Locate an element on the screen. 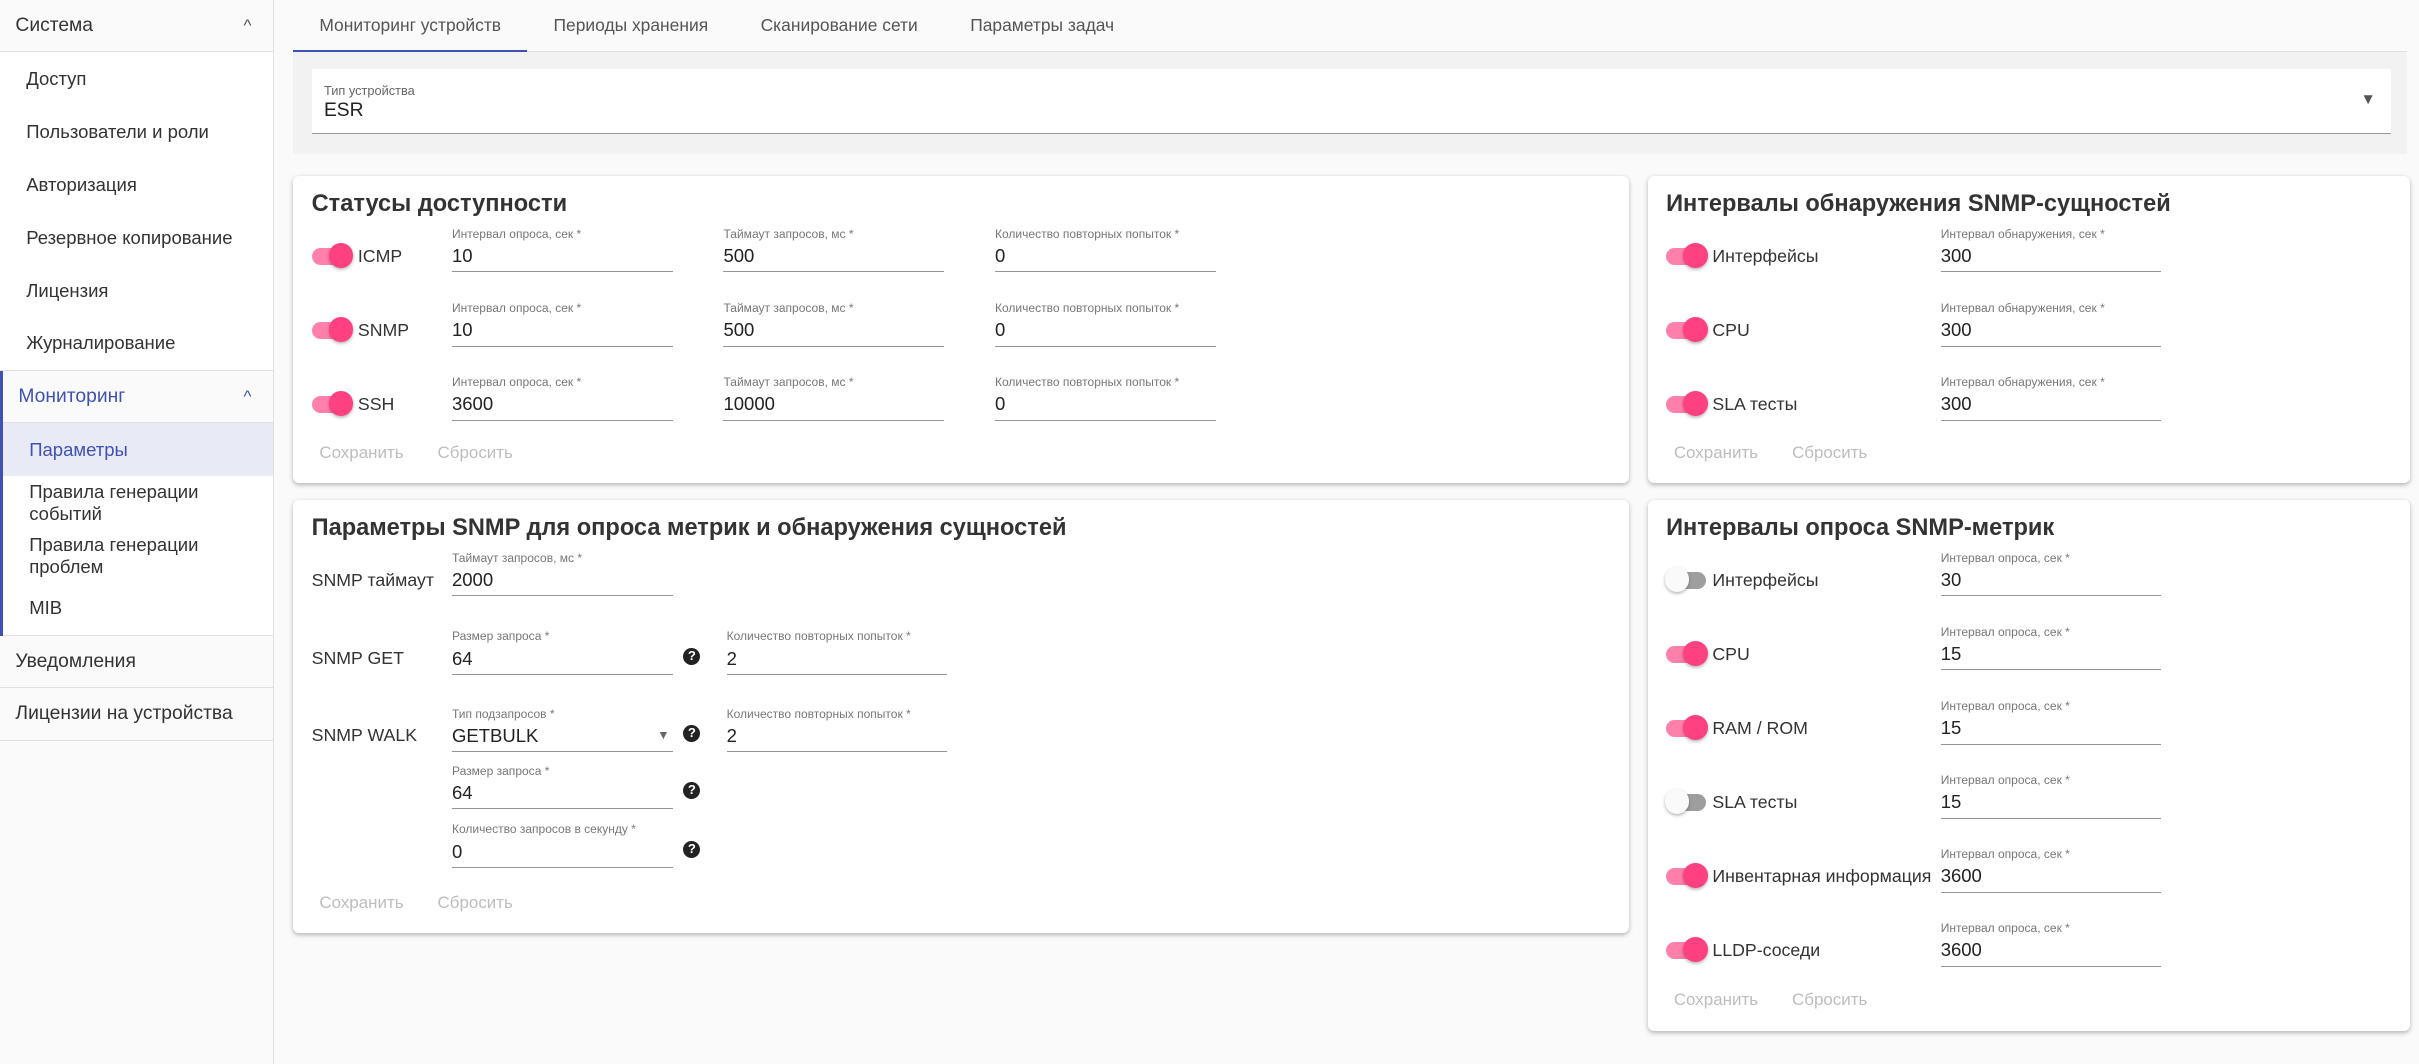 This screenshot has width=2419, height=1064. tab: Сканирование сети is located at coordinates (839, 25).